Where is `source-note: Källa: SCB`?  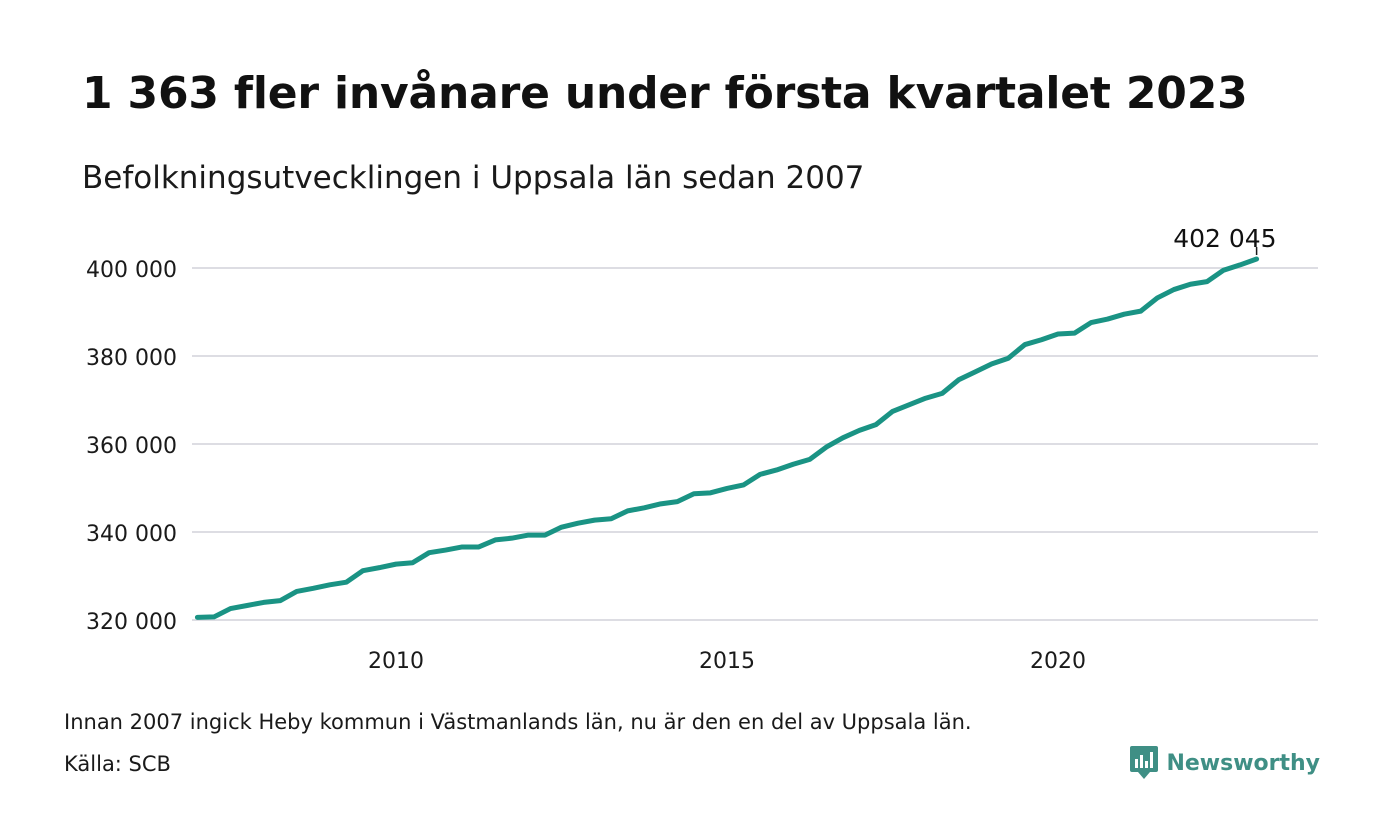 source-note: Källa: SCB is located at coordinates (117, 764).